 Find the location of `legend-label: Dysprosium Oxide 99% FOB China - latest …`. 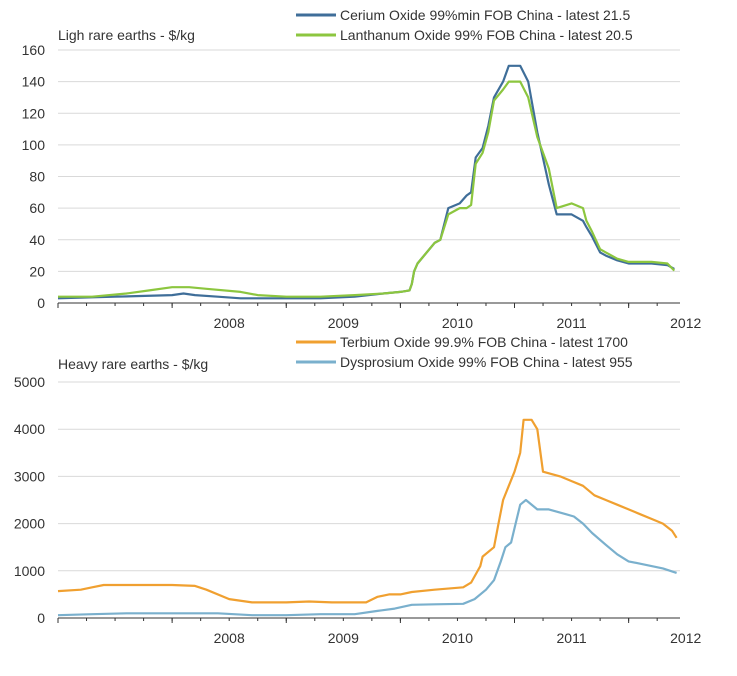

legend-label: Dysprosium Oxide 99% FOB China - latest … is located at coordinates (486, 362).